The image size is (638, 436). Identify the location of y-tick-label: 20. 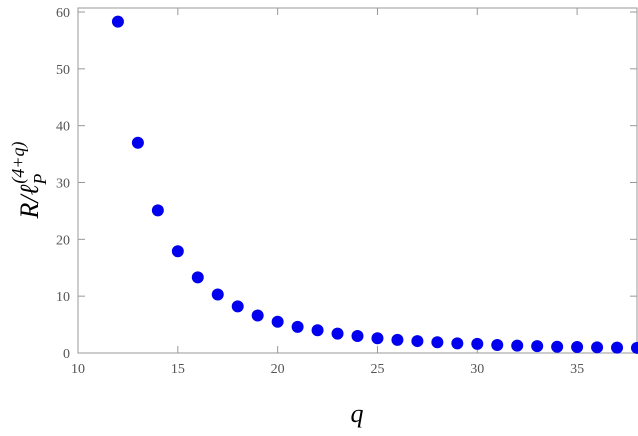
(63, 240).